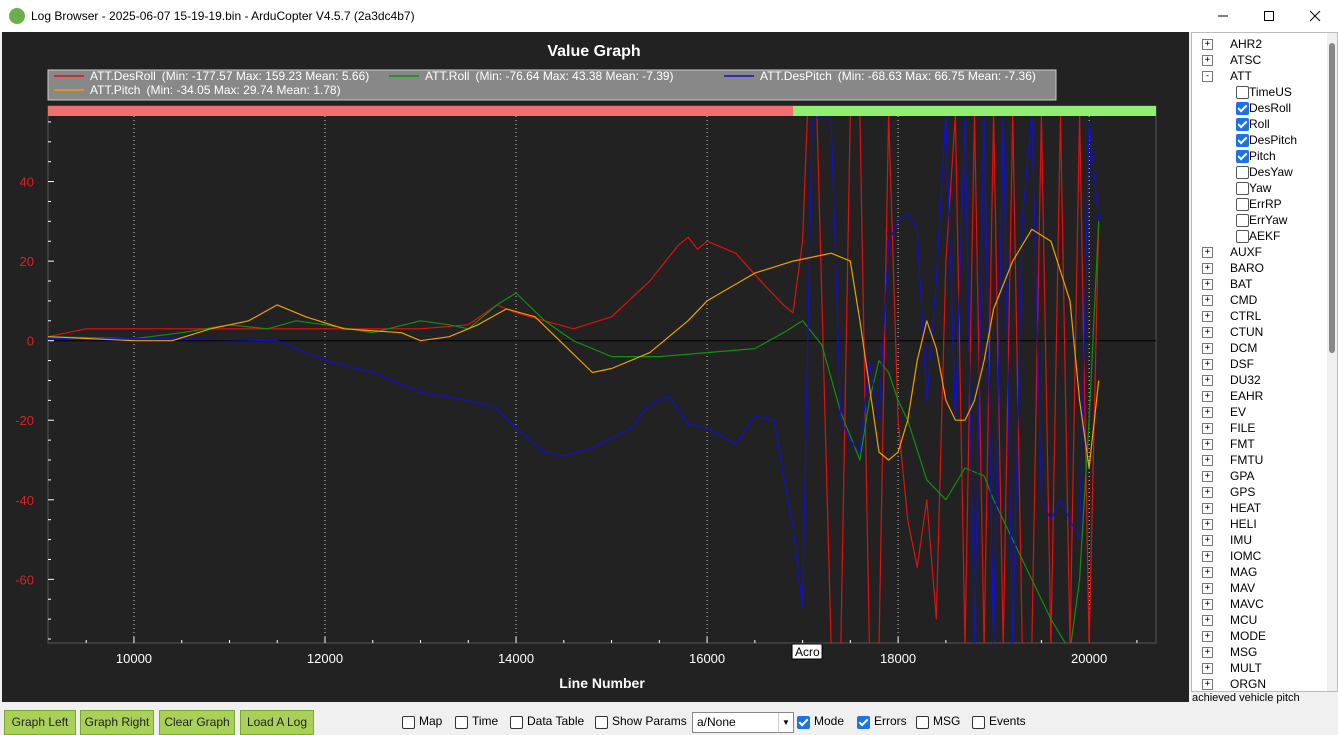 This screenshot has height=735, width=1338. I want to click on tree-item-timeus: TimeUS, so click(1257, 92).